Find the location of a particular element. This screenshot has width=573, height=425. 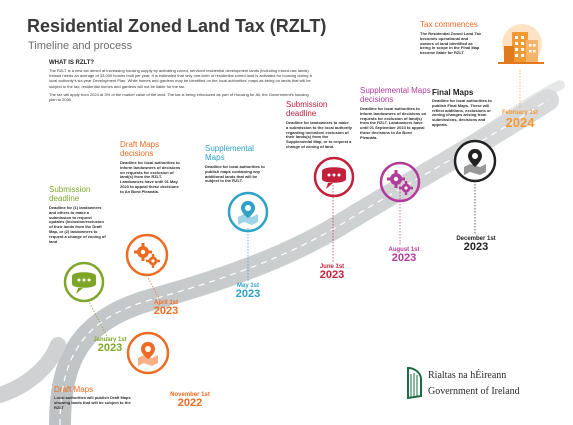

milestone-title: Final Maps is located at coordinates (453, 92).